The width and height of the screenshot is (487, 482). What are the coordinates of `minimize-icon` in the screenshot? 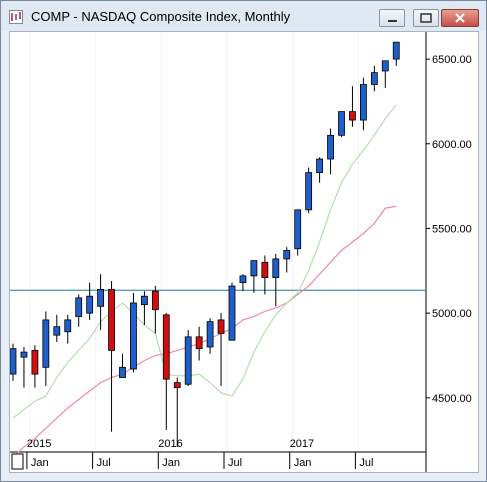 It's located at (392, 21).